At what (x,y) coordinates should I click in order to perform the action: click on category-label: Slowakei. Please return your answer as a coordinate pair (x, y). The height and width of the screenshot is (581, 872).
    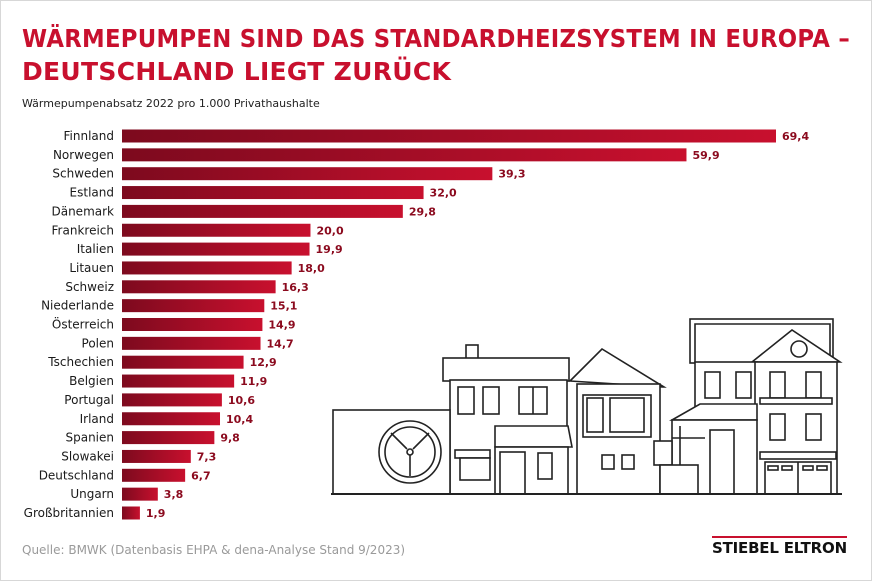
    Looking at the image, I should click on (87, 456).